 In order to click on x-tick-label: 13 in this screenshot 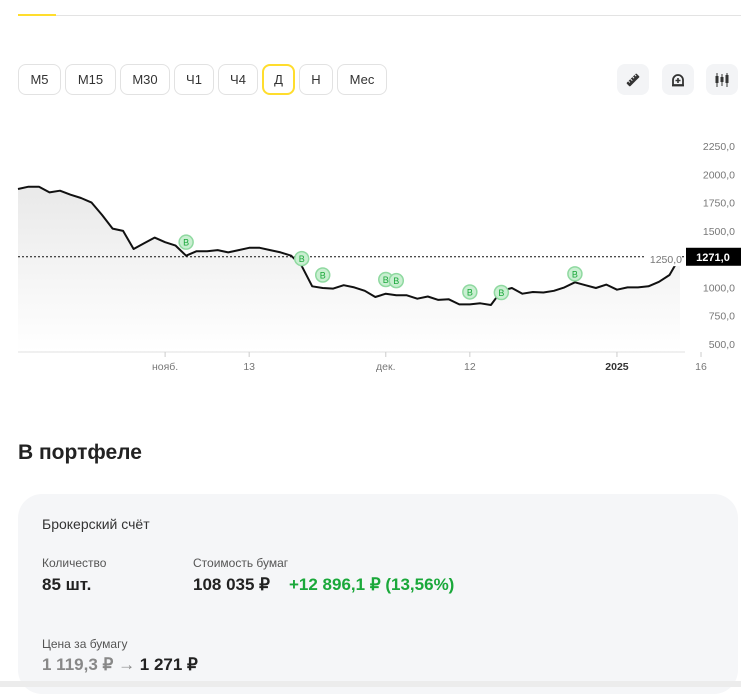, I will do `click(249, 367)`.